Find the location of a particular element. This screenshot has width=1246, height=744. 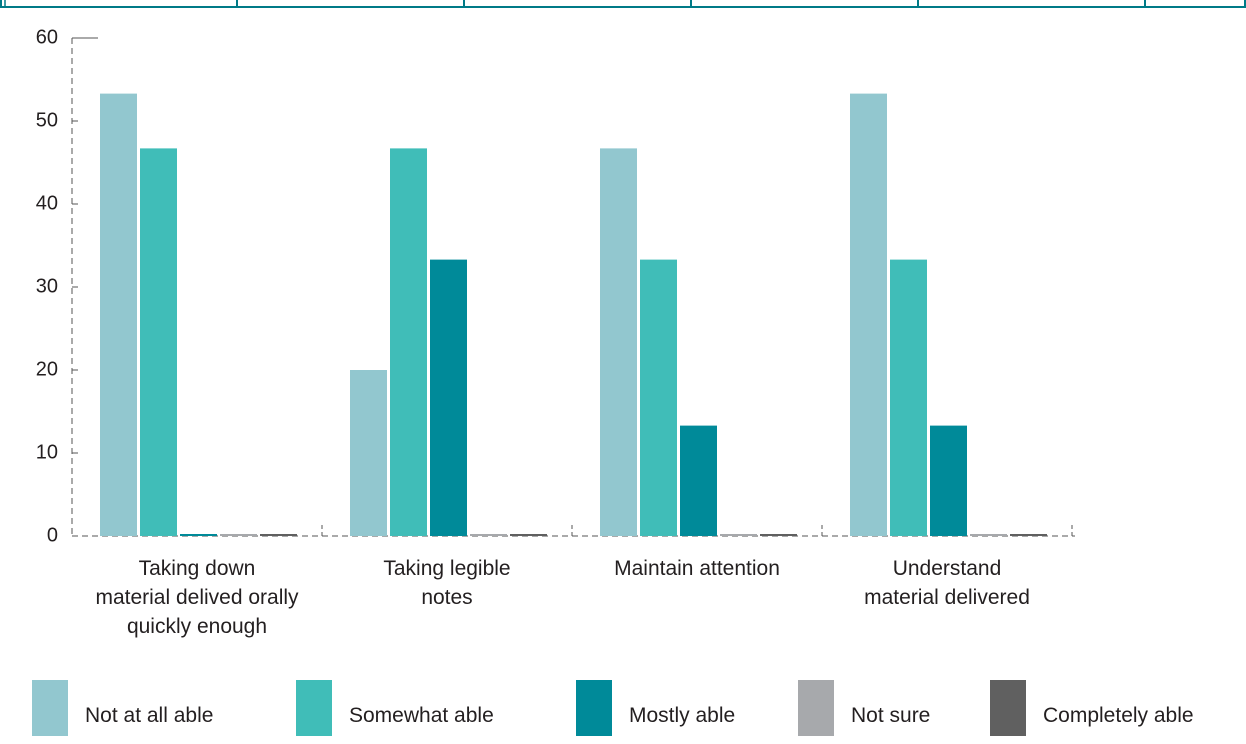

legend-item: Not sure is located at coordinates (864, 708).